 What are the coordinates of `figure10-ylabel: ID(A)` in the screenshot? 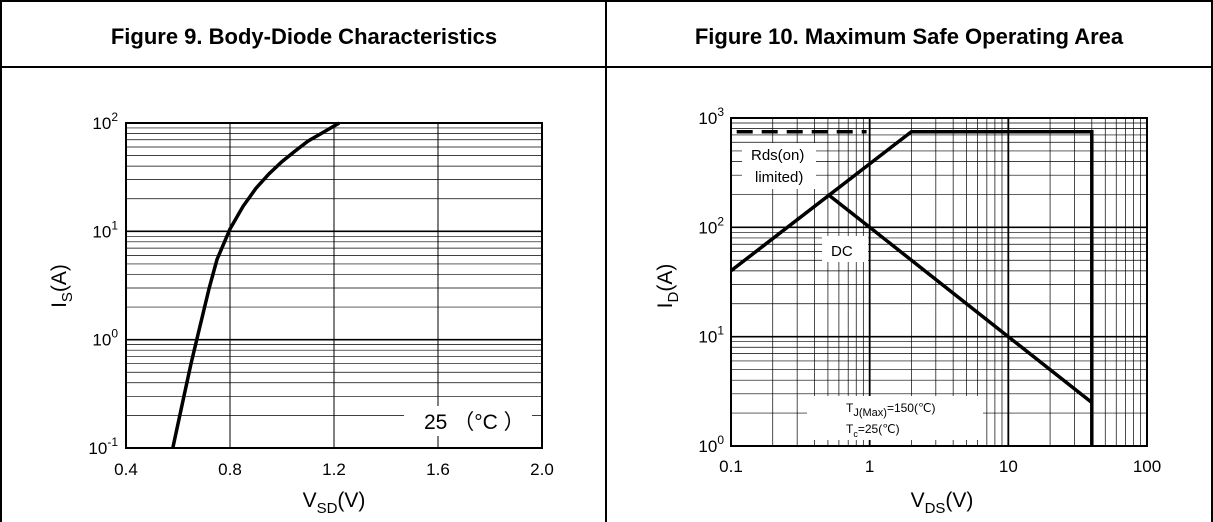 It's located at (668, 286).